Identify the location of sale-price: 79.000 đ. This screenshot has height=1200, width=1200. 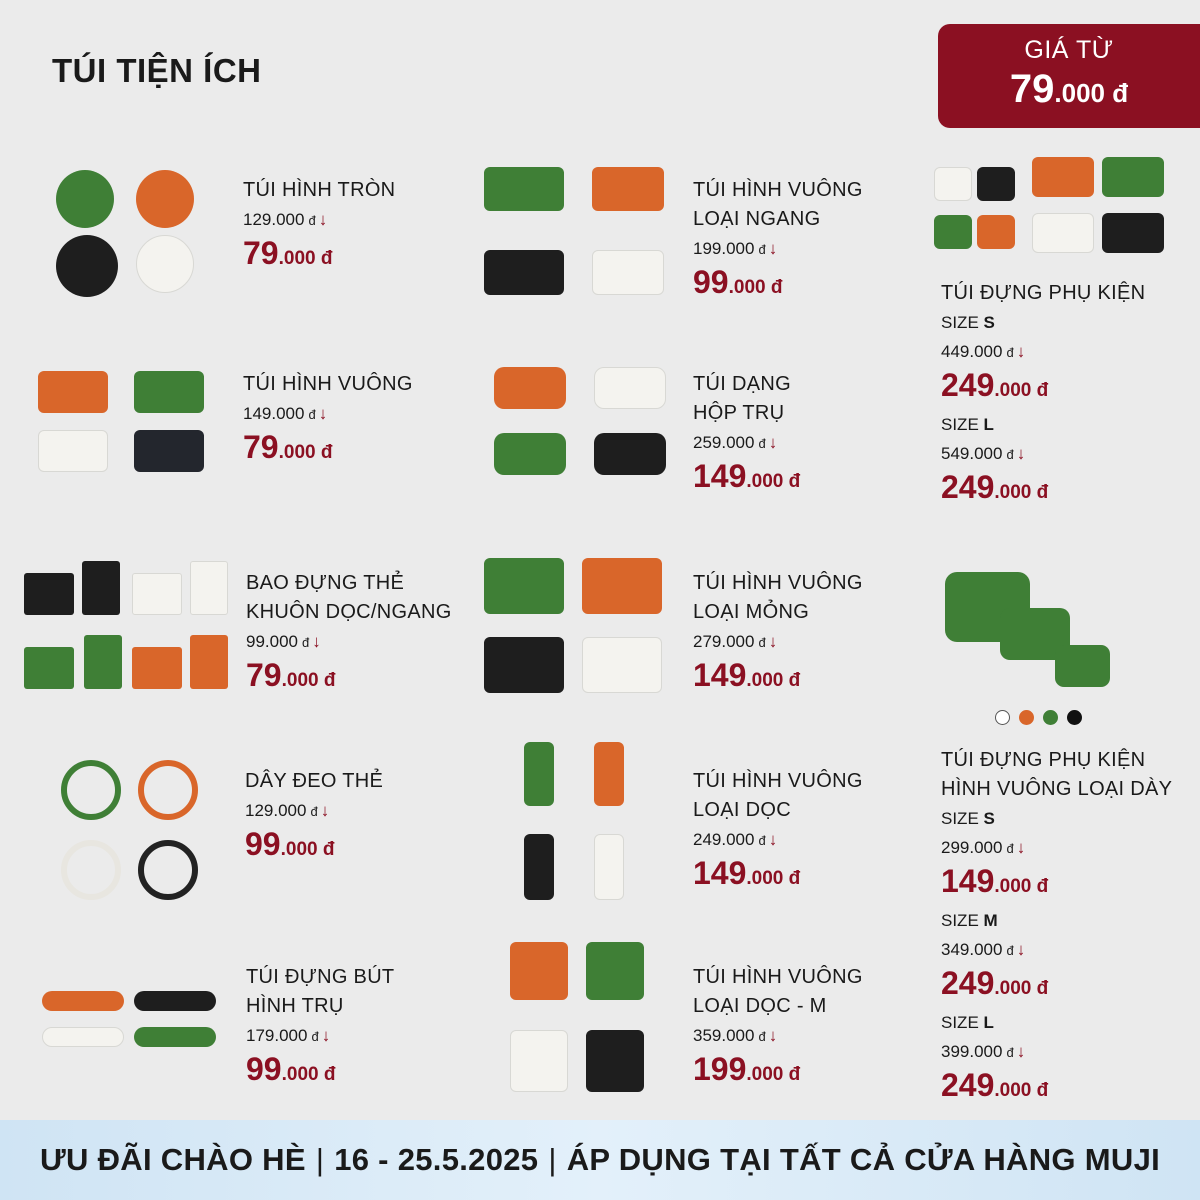
(291, 675).